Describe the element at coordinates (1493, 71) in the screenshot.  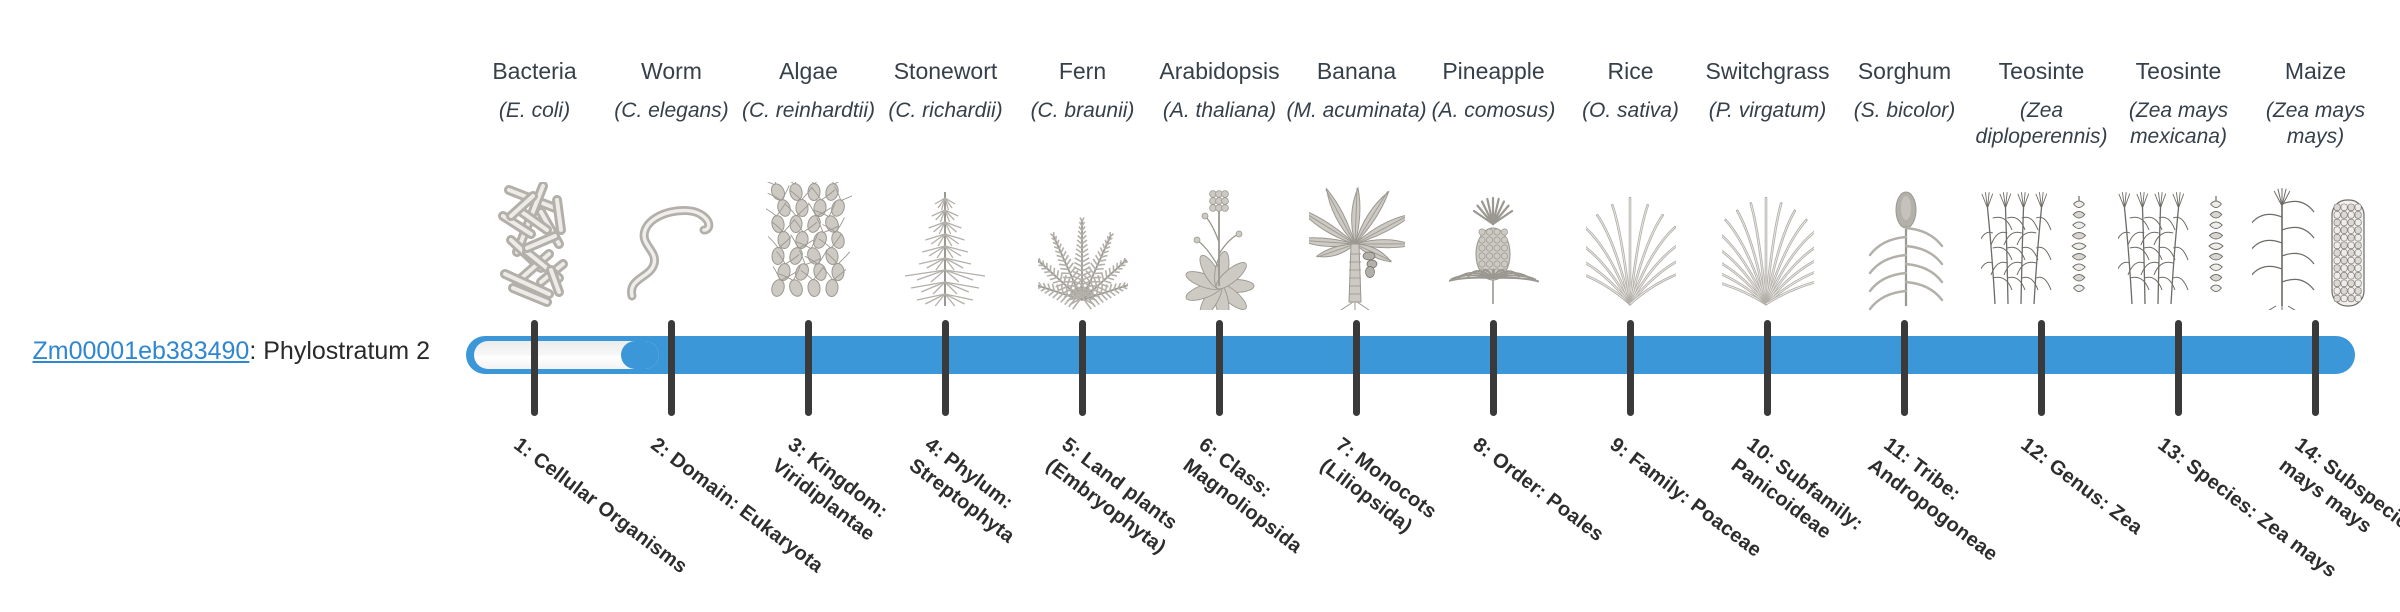
I see `species-common-name: Pineapple` at that location.